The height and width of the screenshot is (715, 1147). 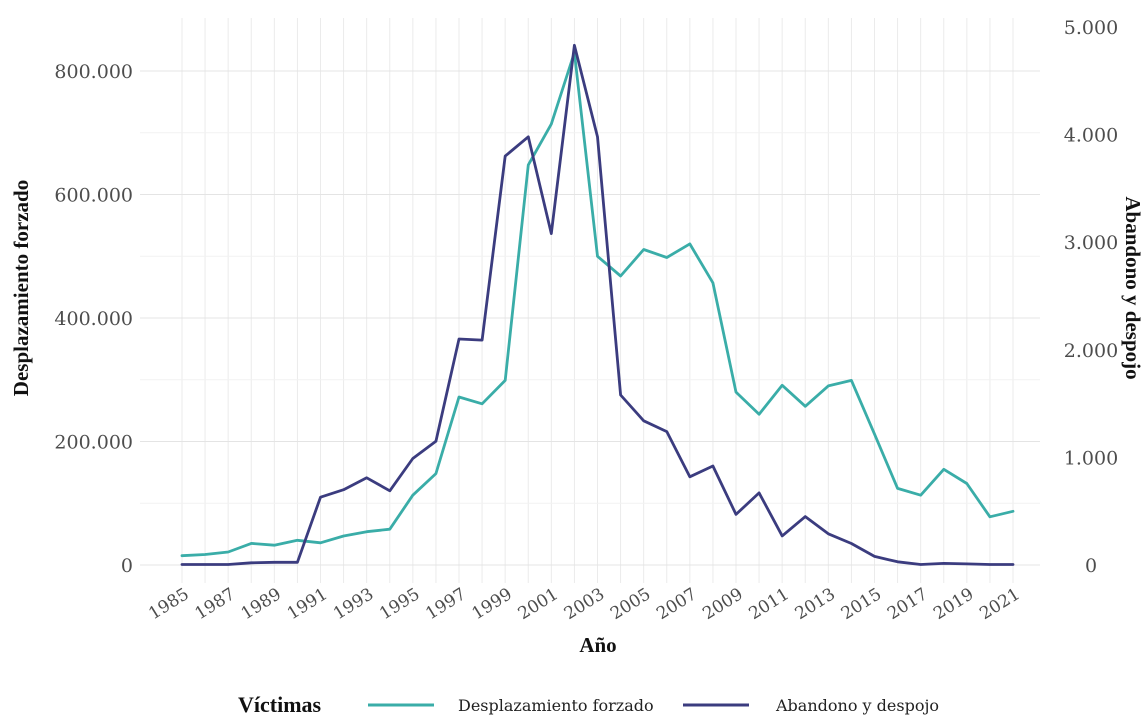 What do you see at coordinates (1091, 458) in the screenshot?
I see `y-right-tick-label: 1.000` at bounding box center [1091, 458].